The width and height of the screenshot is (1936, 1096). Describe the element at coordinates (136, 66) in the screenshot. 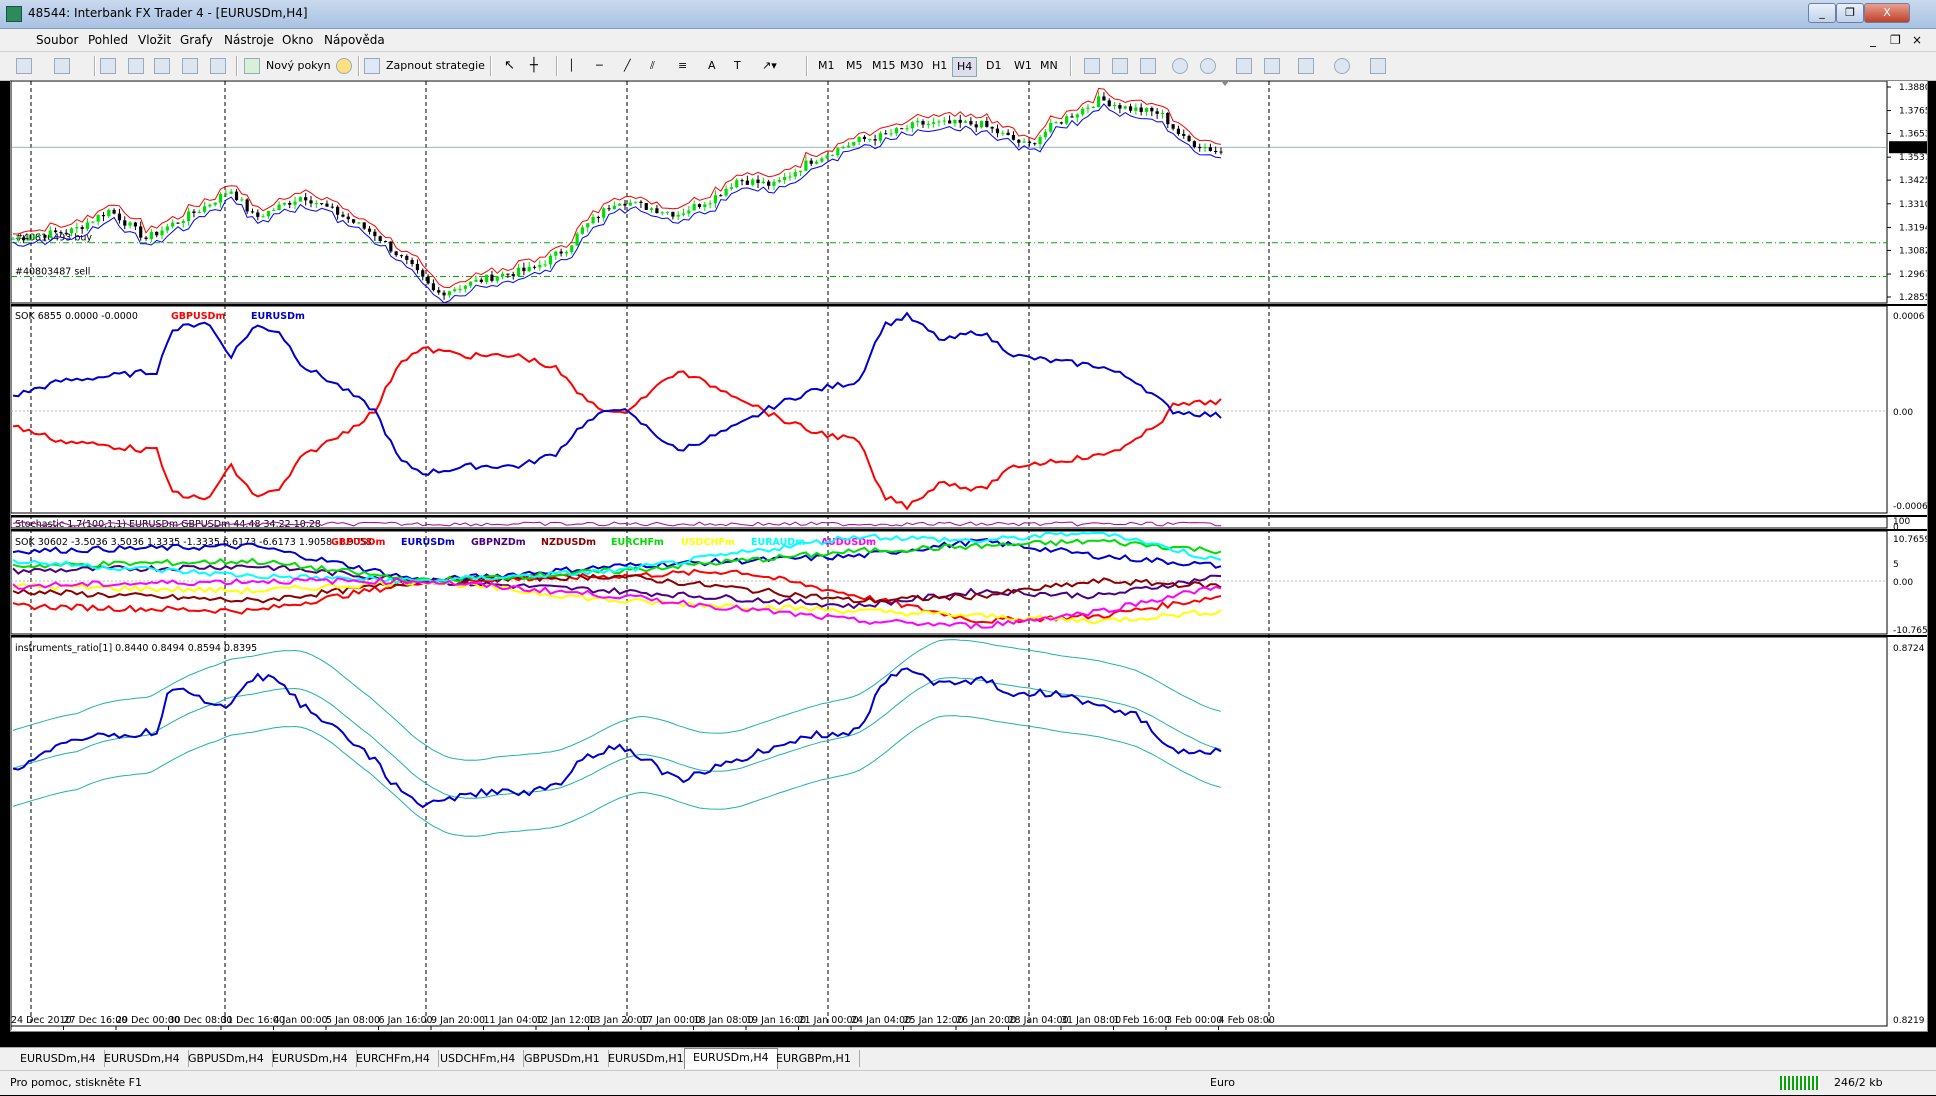

I see `navigator-icon` at that location.